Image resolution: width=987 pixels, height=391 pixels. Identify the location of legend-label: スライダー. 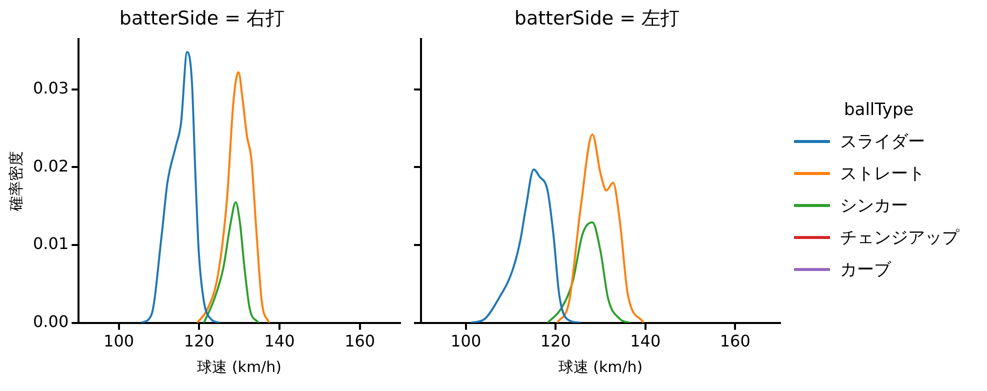
(882, 142).